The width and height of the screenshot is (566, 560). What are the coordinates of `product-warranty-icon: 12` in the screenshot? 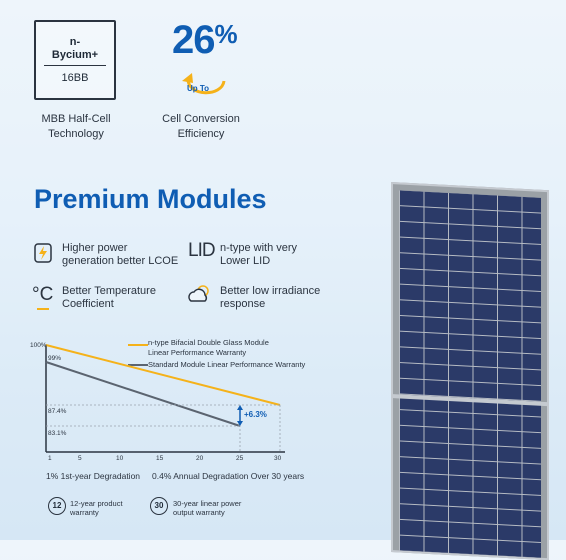 It's located at (57, 506).